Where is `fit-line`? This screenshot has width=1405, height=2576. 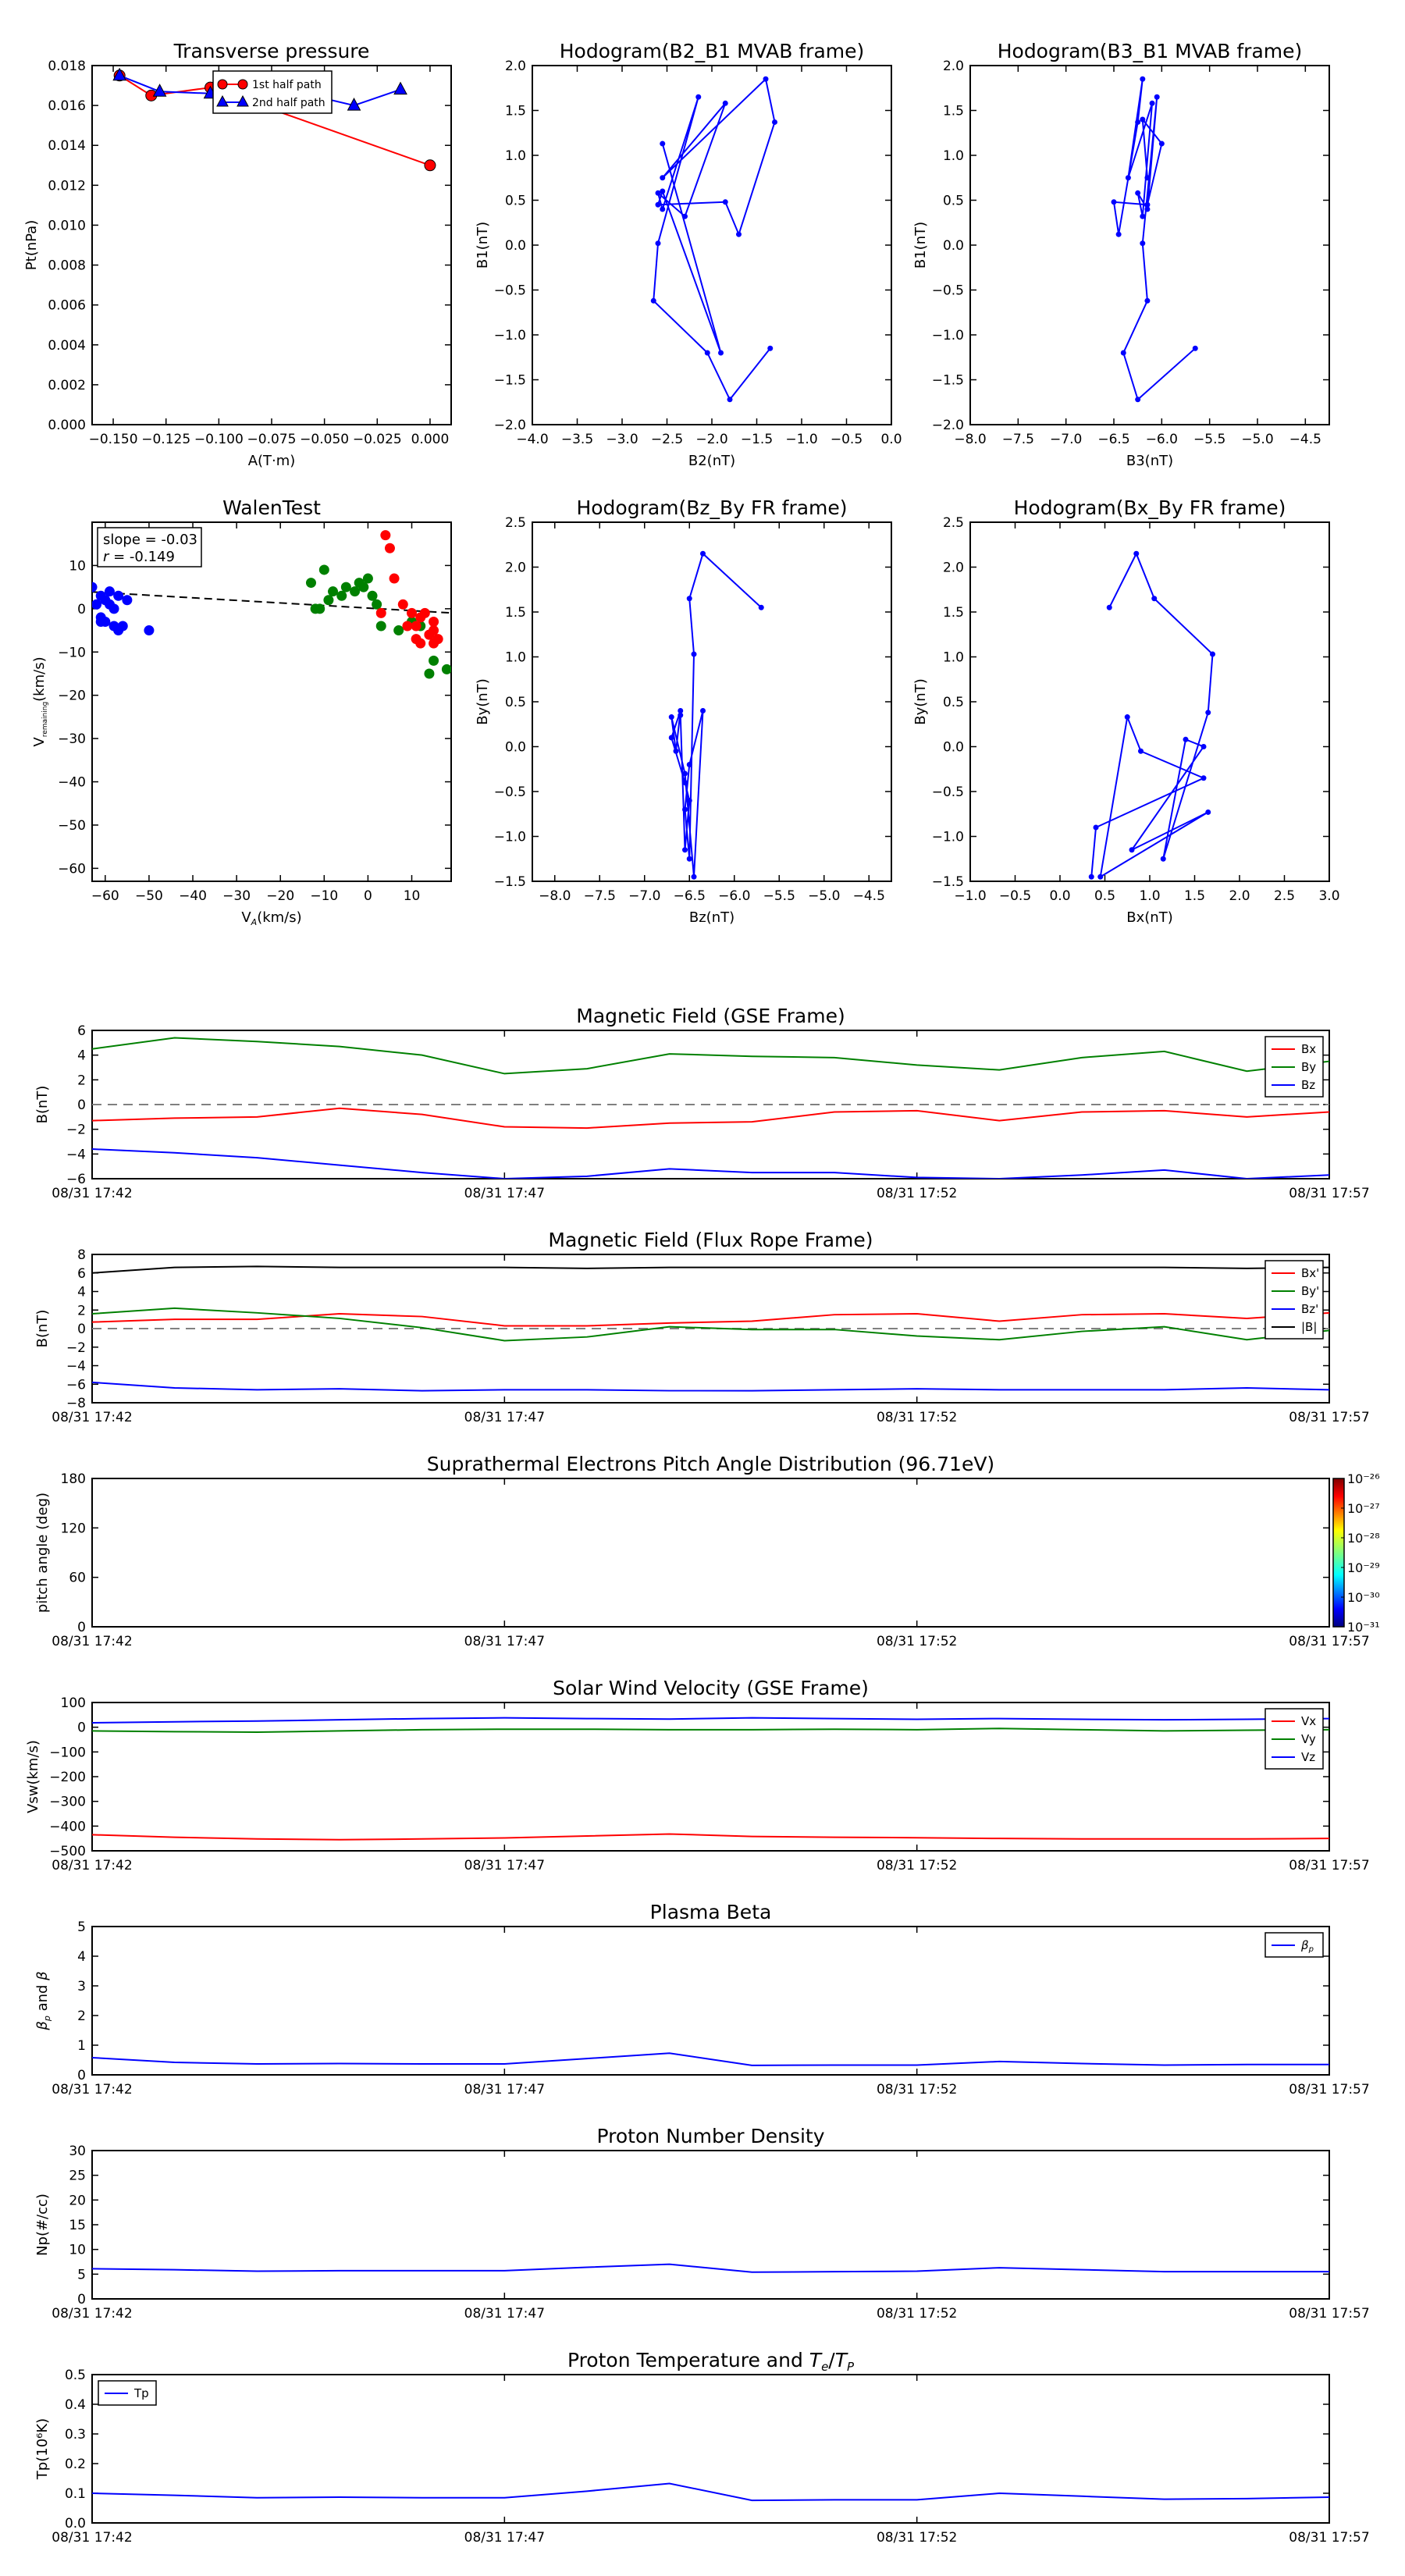 fit-line is located at coordinates (271, 602).